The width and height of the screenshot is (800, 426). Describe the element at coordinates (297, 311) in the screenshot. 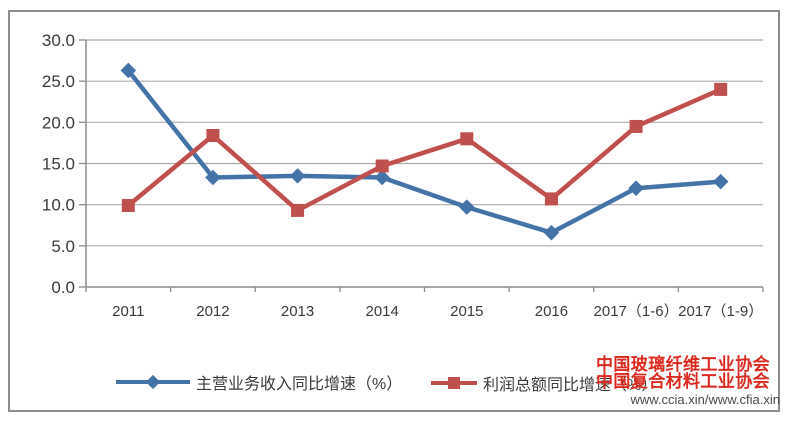

I see `x-tick-label: 2013` at that location.